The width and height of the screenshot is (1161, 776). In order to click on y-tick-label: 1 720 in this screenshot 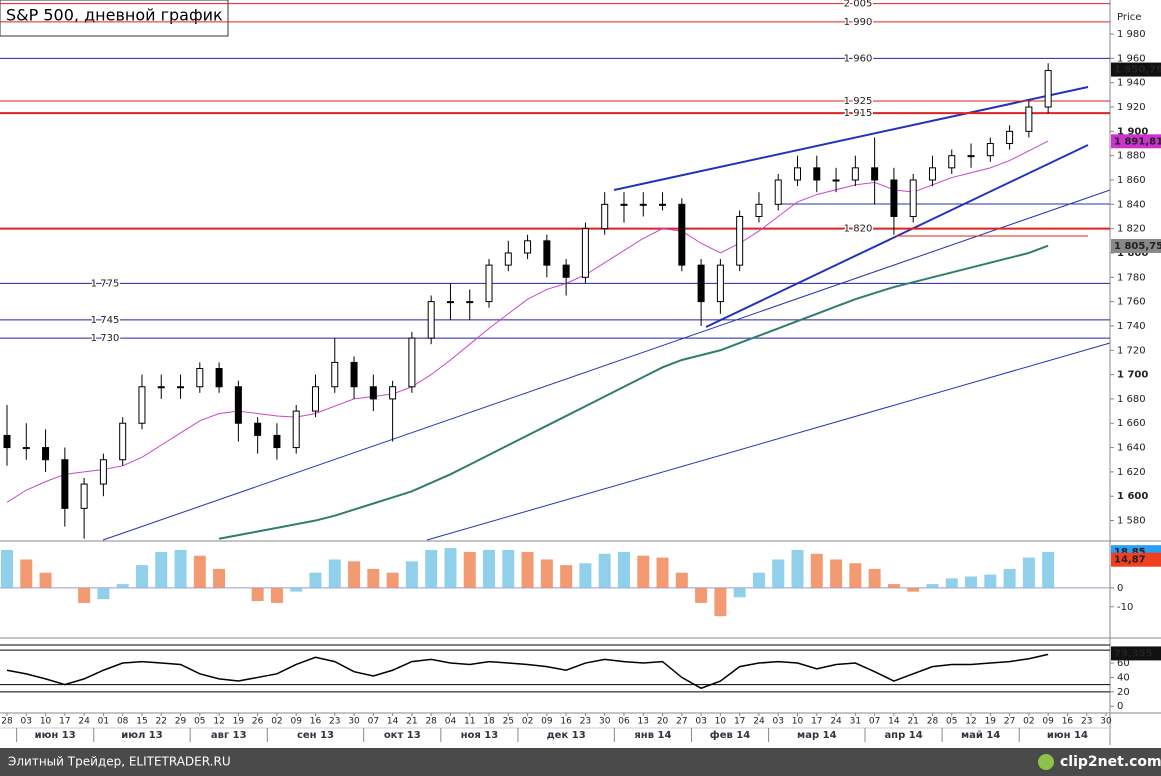, I will do `click(1131, 350)`.